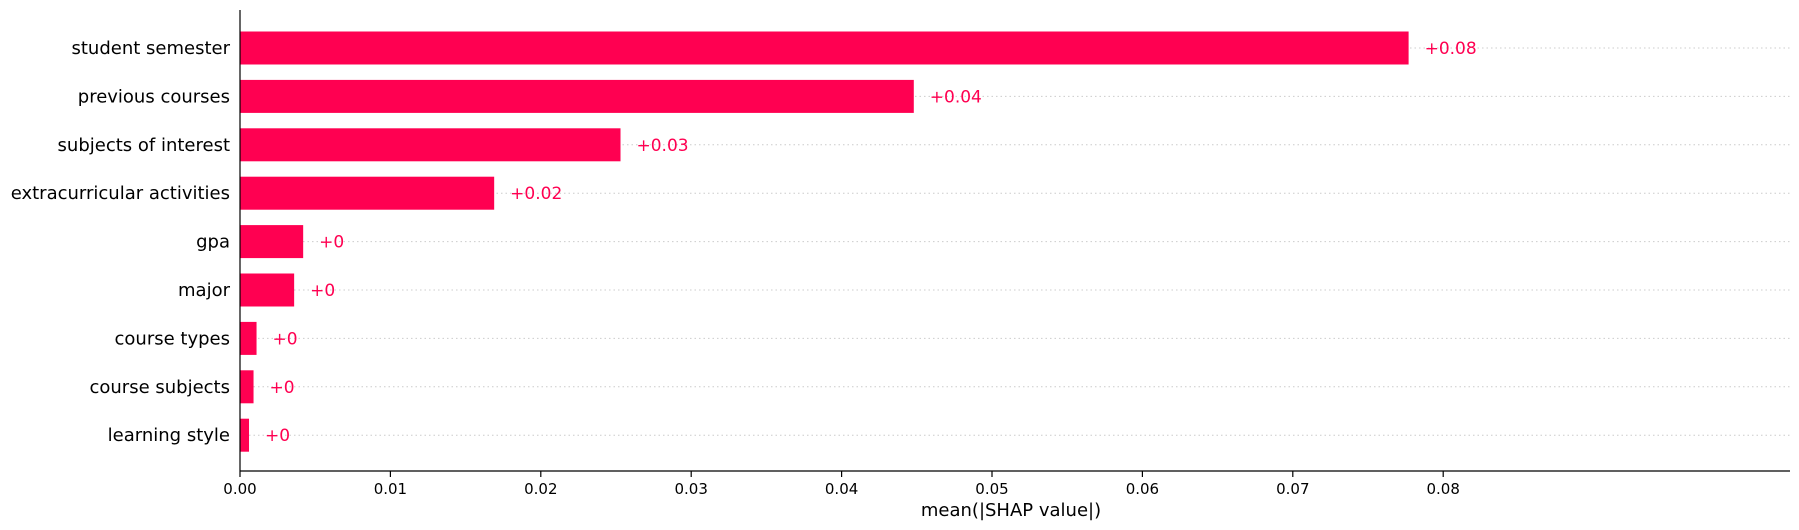 The width and height of the screenshot is (1799, 530). What do you see at coordinates (540, 489) in the screenshot?
I see `x-tick-label: 0.02` at bounding box center [540, 489].